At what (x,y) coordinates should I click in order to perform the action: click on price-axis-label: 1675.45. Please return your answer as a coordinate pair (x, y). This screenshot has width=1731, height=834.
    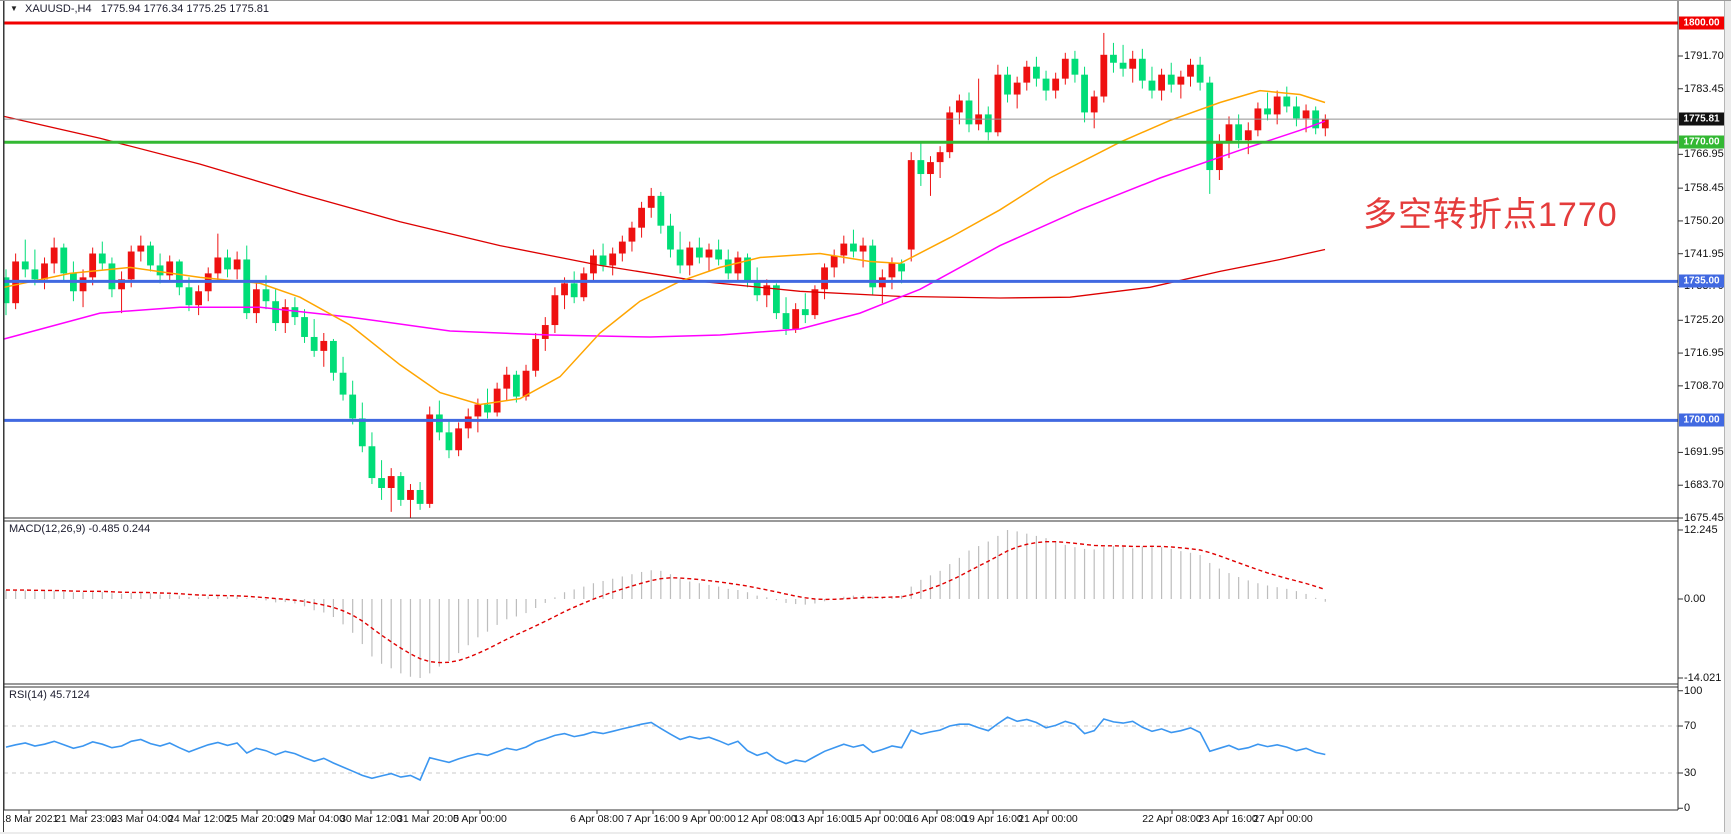
    Looking at the image, I should click on (1704, 517).